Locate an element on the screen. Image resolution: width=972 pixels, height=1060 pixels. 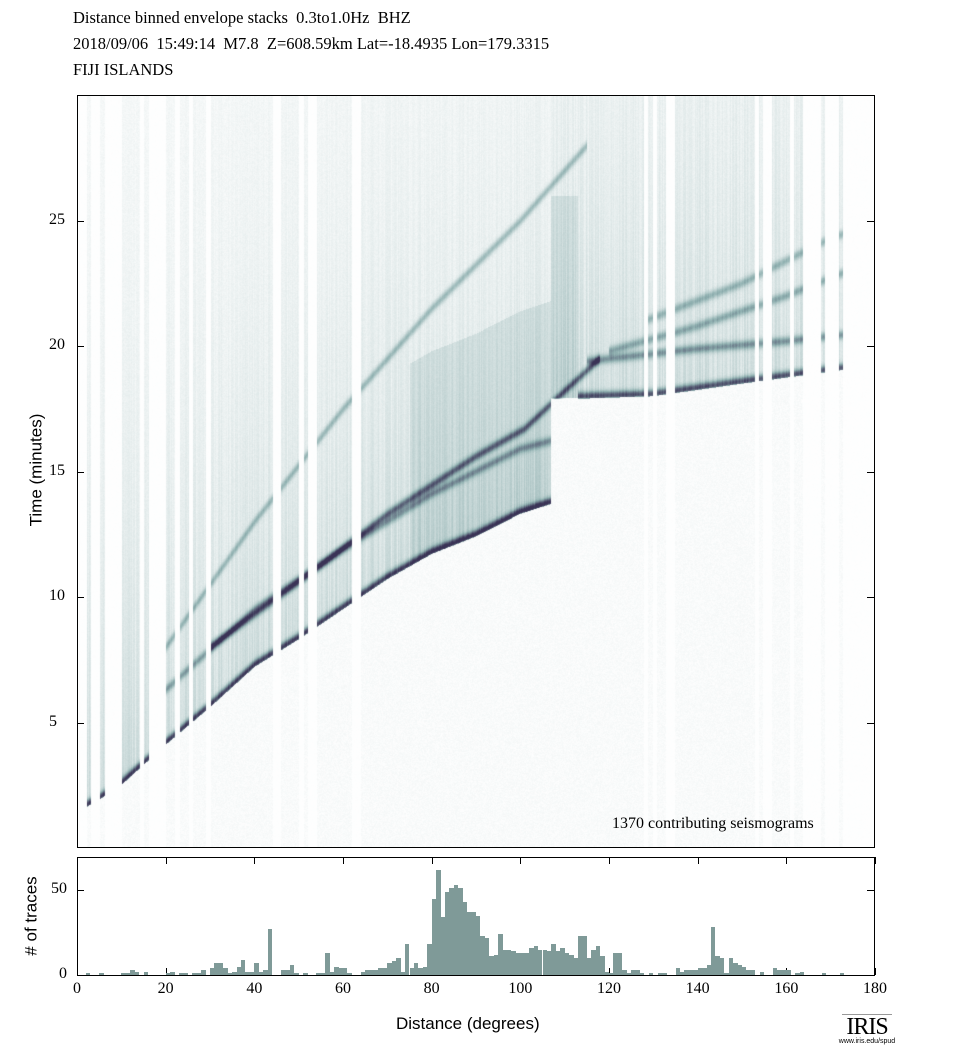
y-tick-label-main: 5 is located at coordinates (53, 721).